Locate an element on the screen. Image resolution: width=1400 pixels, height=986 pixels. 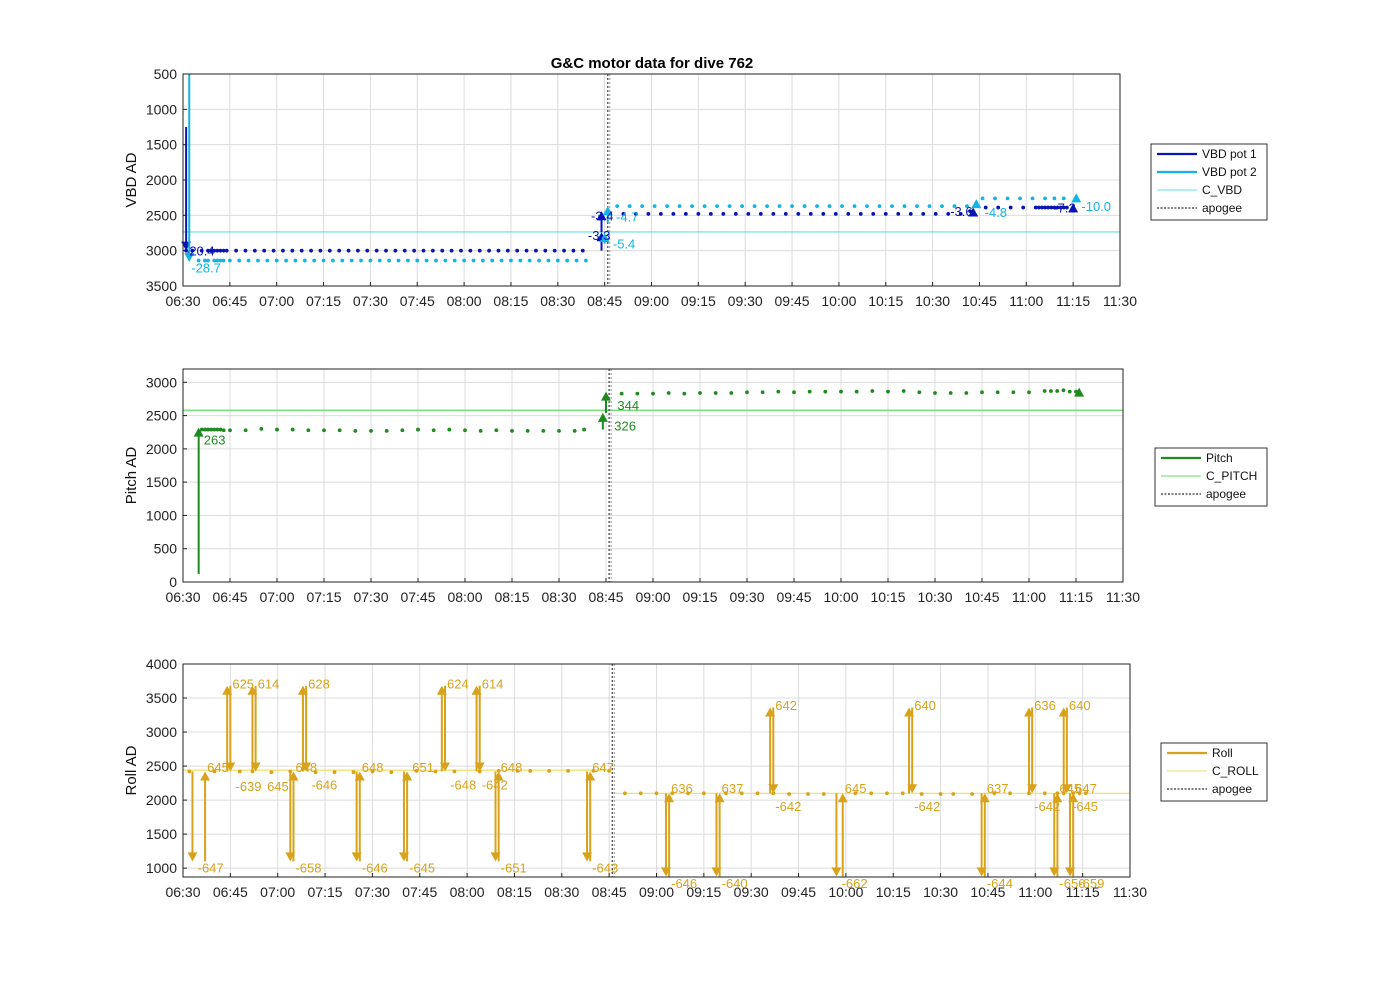
data-label: 645 is located at coordinates (856, 788).